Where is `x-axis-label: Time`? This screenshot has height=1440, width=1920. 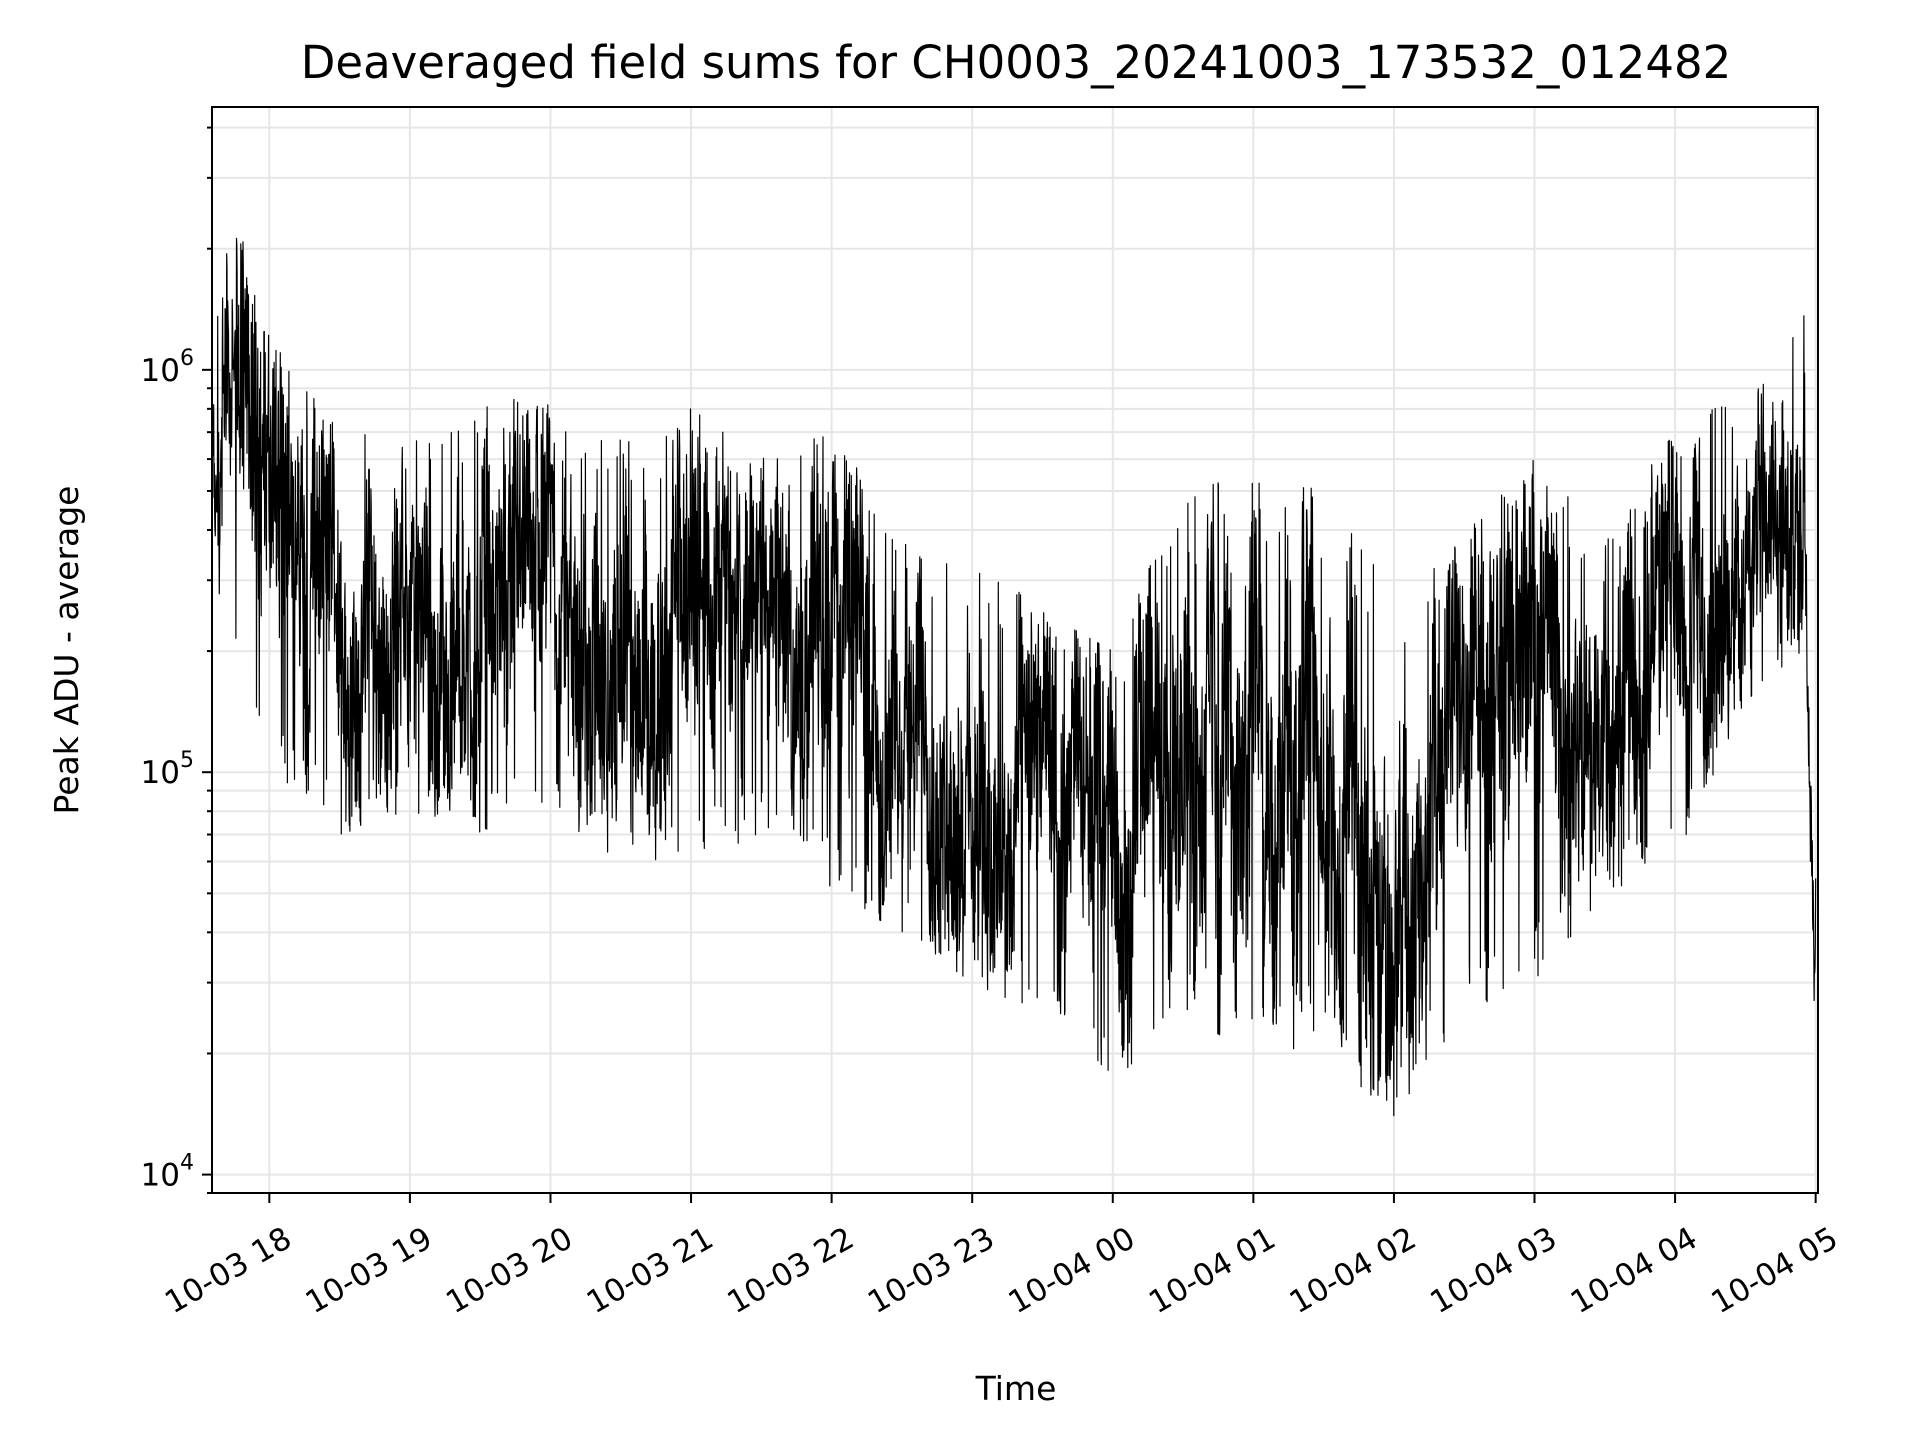
x-axis-label: Time is located at coordinates (1016, 1388).